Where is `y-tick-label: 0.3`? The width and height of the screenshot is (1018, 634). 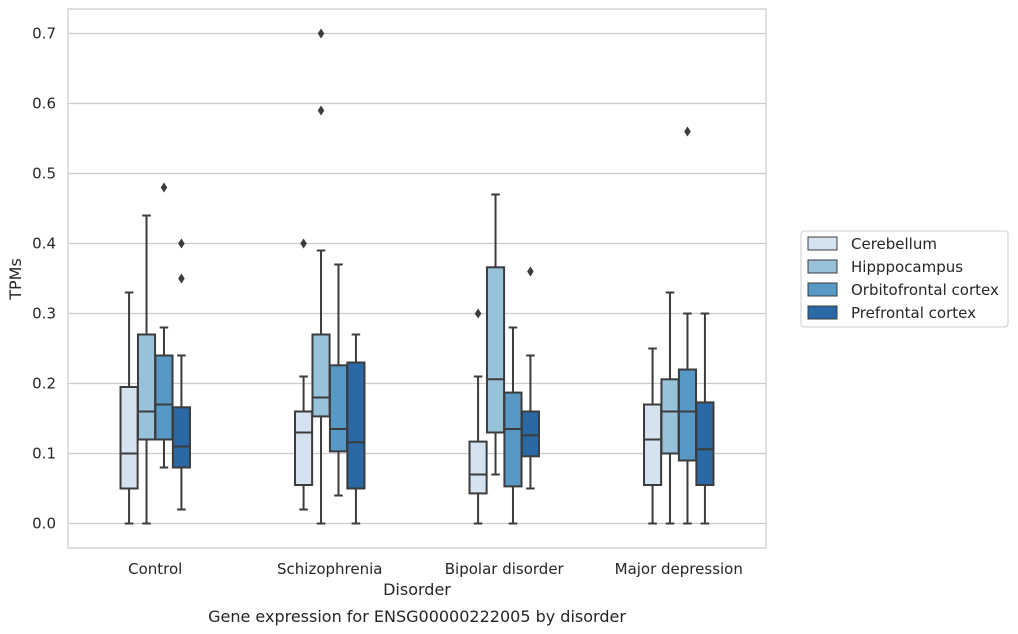 y-tick-label: 0.3 is located at coordinates (44, 314).